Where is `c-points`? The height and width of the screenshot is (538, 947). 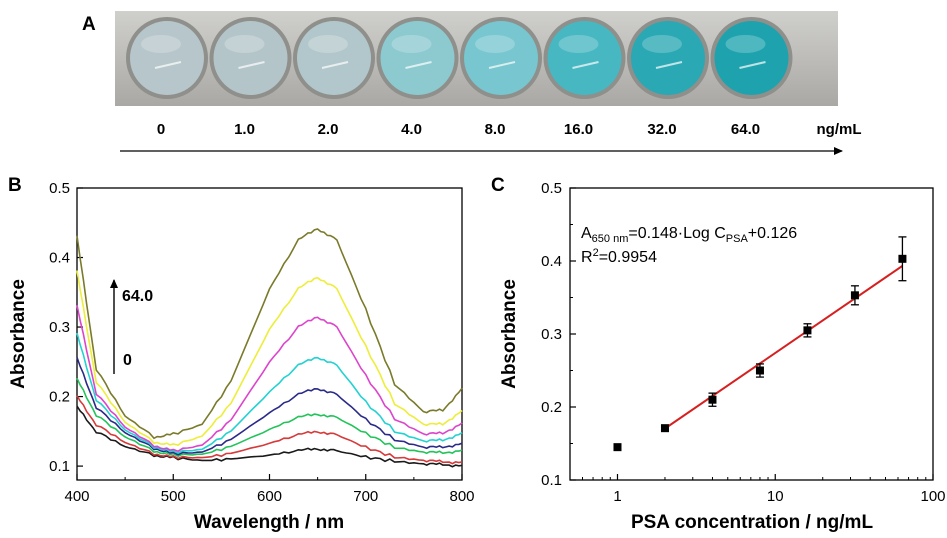
c-points is located at coordinates (760, 344).